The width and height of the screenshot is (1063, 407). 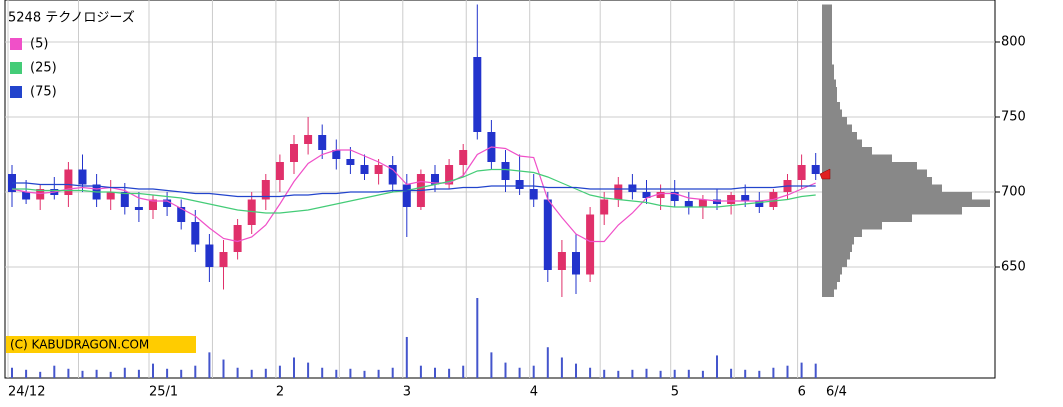 What do you see at coordinates (675, 392) in the screenshot?
I see `x-tick-label: 5` at bounding box center [675, 392].